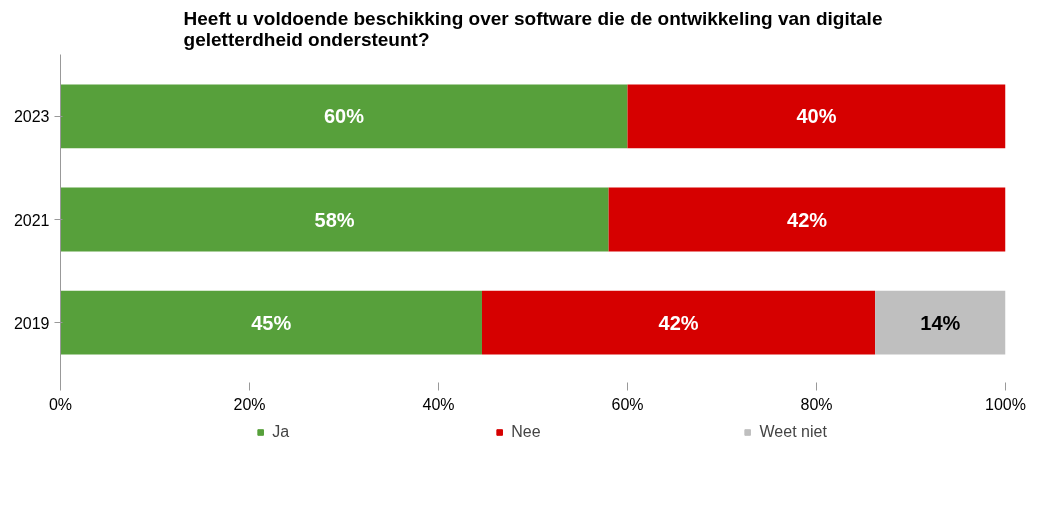  Describe the element at coordinates (526, 432) in the screenshot. I see `legend-label: Nee` at that location.